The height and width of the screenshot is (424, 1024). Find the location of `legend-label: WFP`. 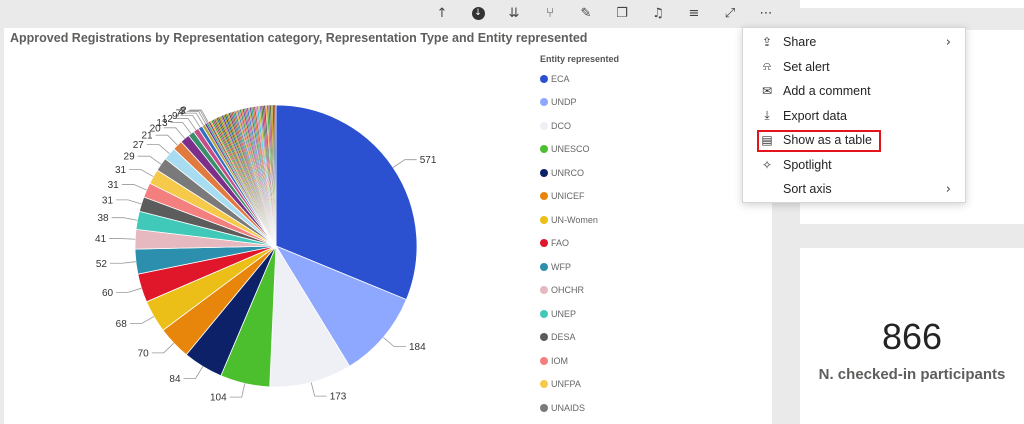

legend-label: WFP is located at coordinates (561, 266).